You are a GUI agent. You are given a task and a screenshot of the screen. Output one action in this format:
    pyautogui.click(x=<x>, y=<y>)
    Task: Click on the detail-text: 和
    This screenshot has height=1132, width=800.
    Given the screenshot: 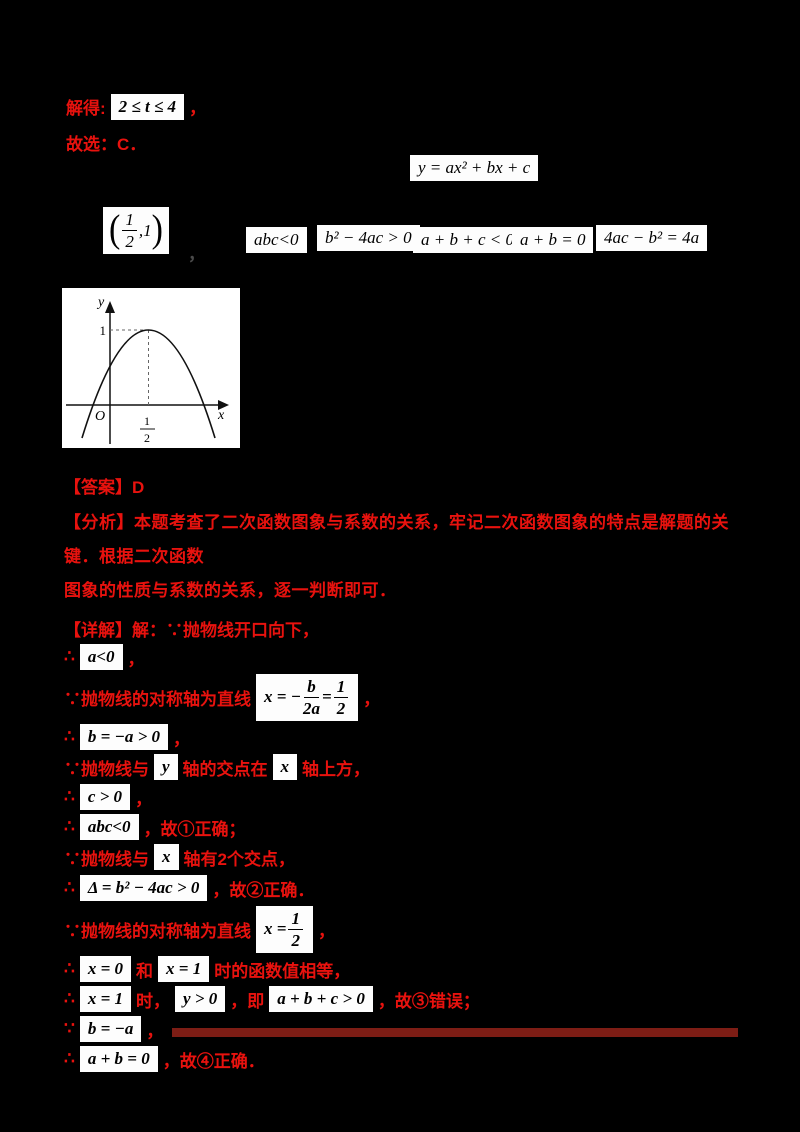 What is the action you would take?
    pyautogui.click(x=145, y=971)
    